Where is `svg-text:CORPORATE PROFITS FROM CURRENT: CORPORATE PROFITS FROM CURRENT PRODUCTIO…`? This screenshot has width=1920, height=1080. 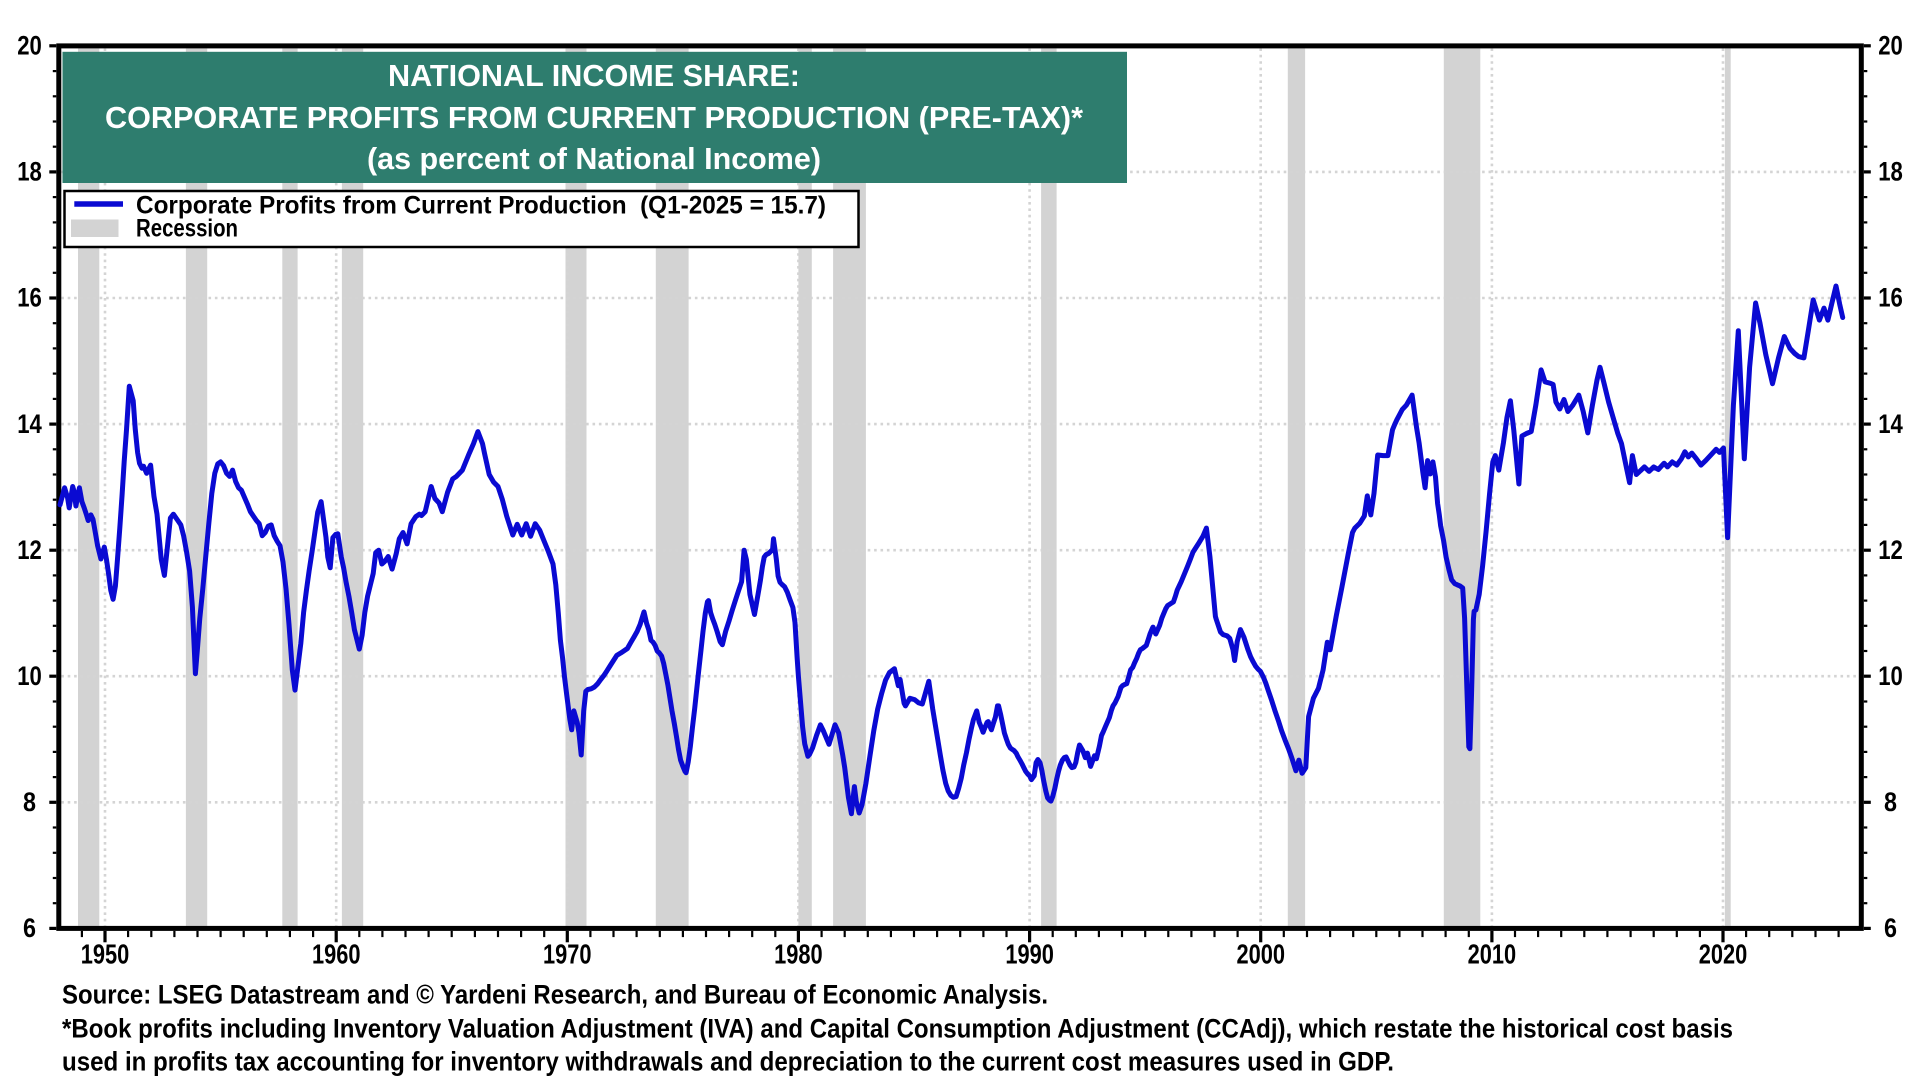
svg-text:CORPORATE PROFITS FROM CURRENT: CORPORATE PROFITS FROM CURRENT PRODUCTIO… is located at coordinates (594, 118).